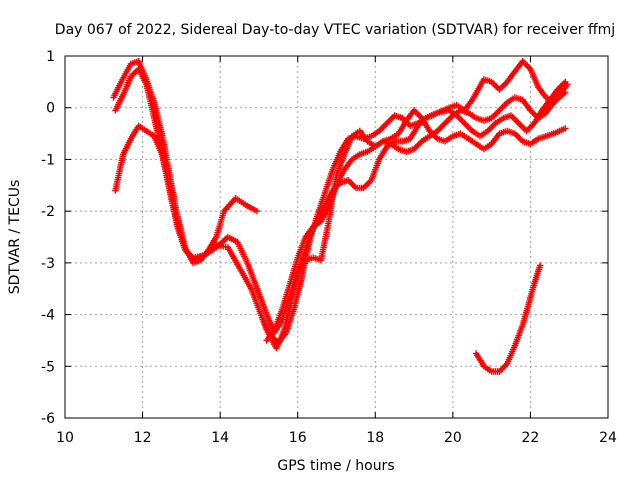  What do you see at coordinates (48, 264) in the screenshot?
I see `y-tick-label: -3` at bounding box center [48, 264].